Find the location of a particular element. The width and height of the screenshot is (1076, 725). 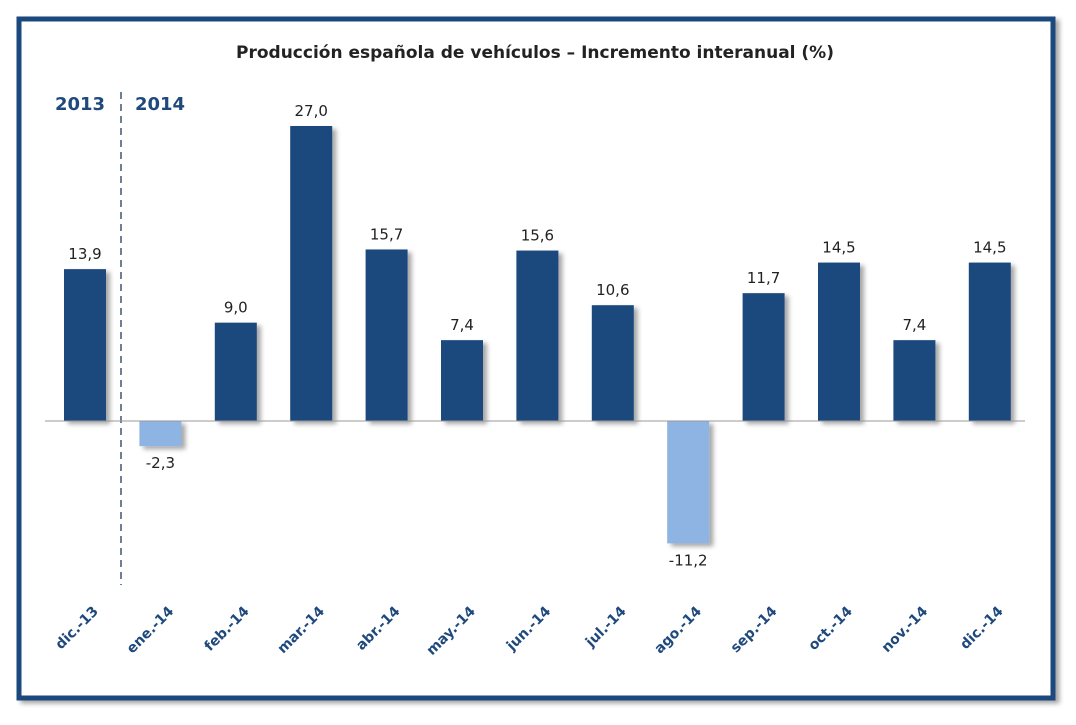

bar-nov.-14 is located at coordinates (914, 380).